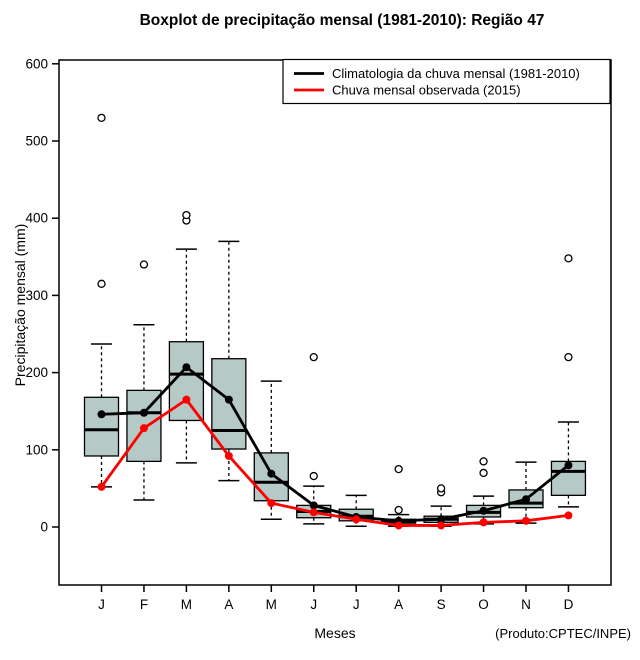 The height and width of the screenshot is (660, 640). Describe the element at coordinates (456, 73) in the screenshot. I see `legend-label: Climatologia da chuva mensal (1981-2010)` at that location.